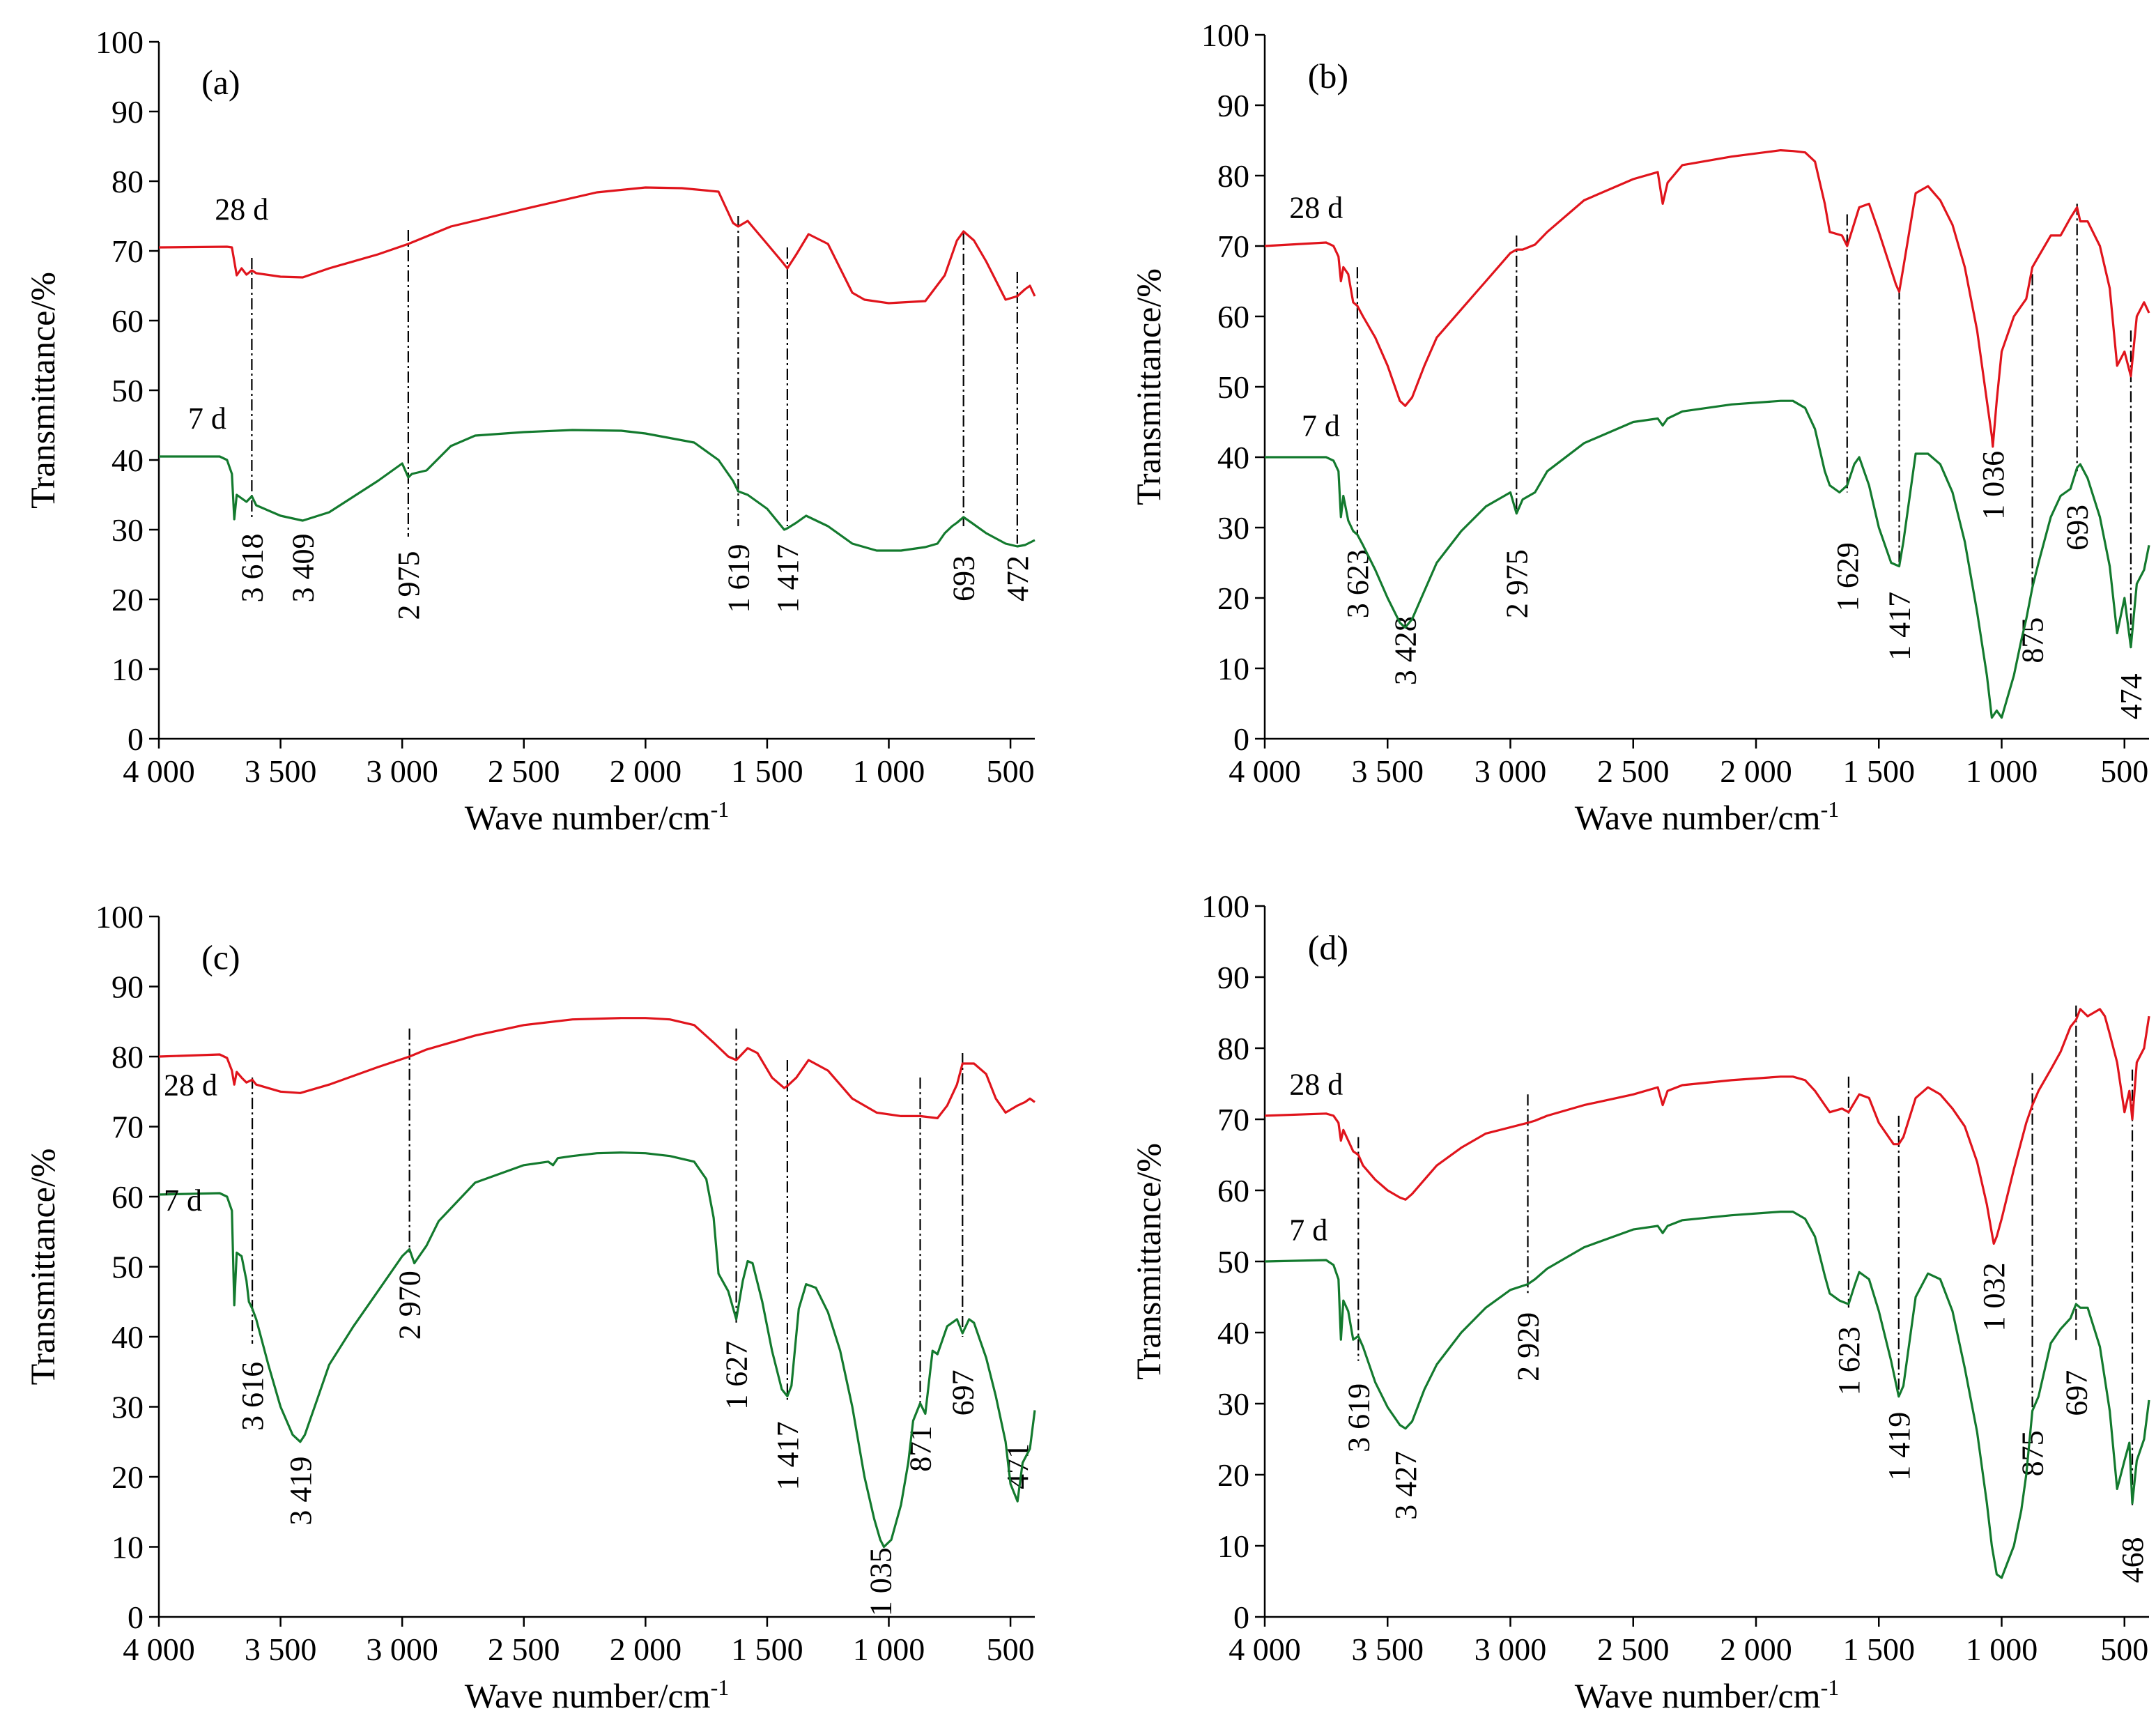 This screenshot has width=2156, height=1734. What do you see at coordinates (1848, 576) in the screenshot?
I see `peak-label: 1 629` at bounding box center [1848, 576].